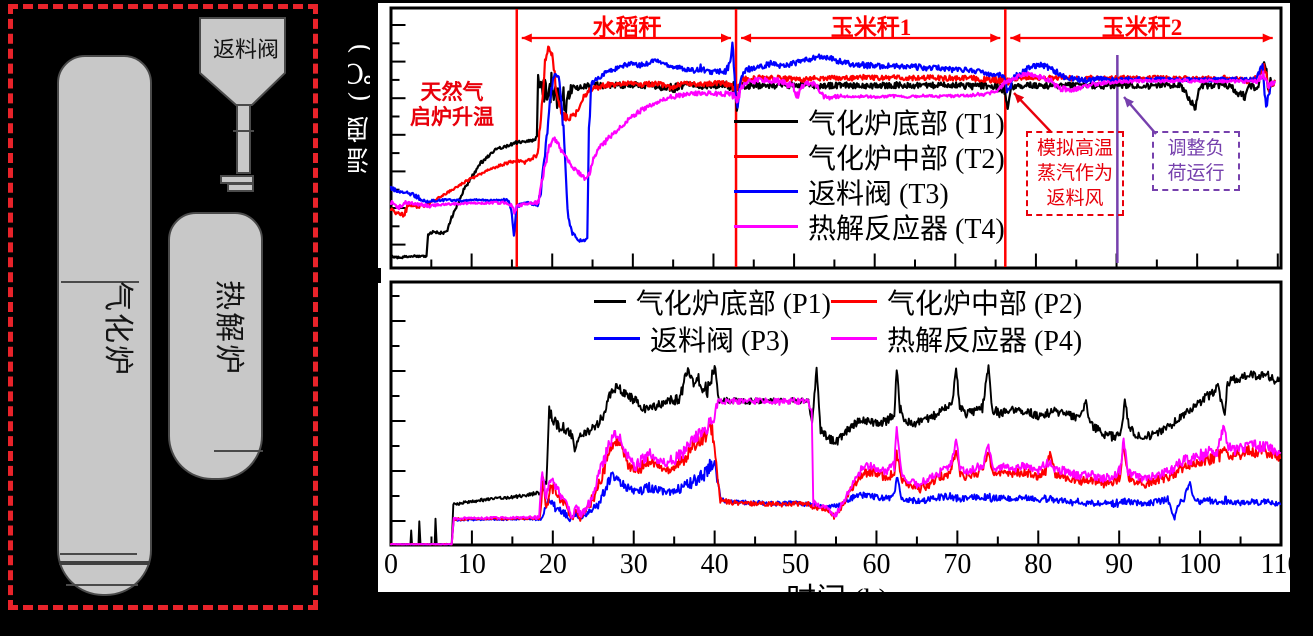 Image resolution: width=1313 pixels, height=636 pixels. Describe the element at coordinates (452, 117) in the screenshot. I see `startup-note-line2: 启炉升温` at that location.